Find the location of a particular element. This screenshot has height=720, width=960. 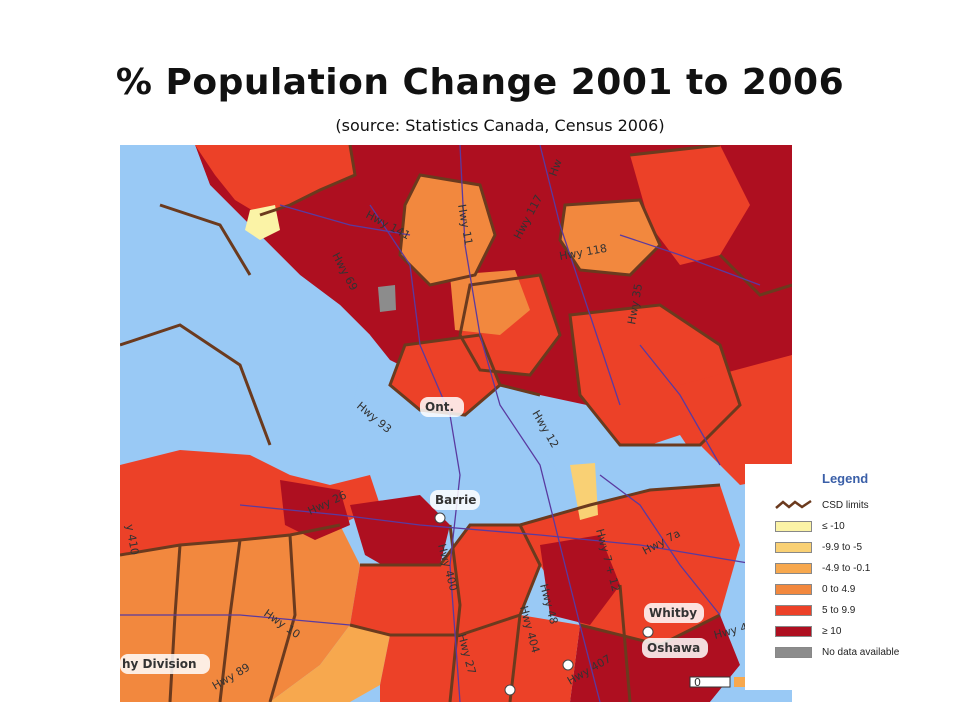

legend-label: No data available is located at coordinates (861, 652).